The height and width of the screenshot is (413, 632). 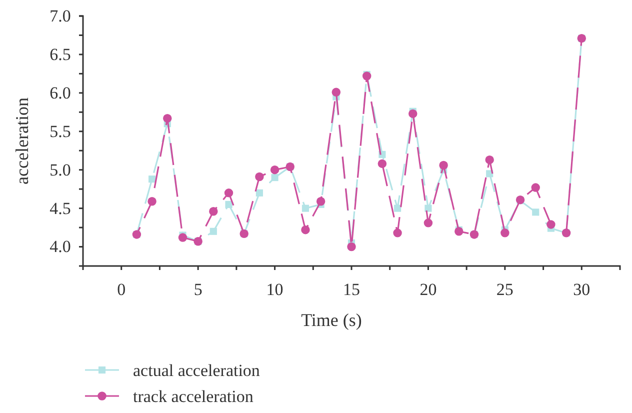 I want to click on x-tick-label: 30, so click(x=581, y=290).